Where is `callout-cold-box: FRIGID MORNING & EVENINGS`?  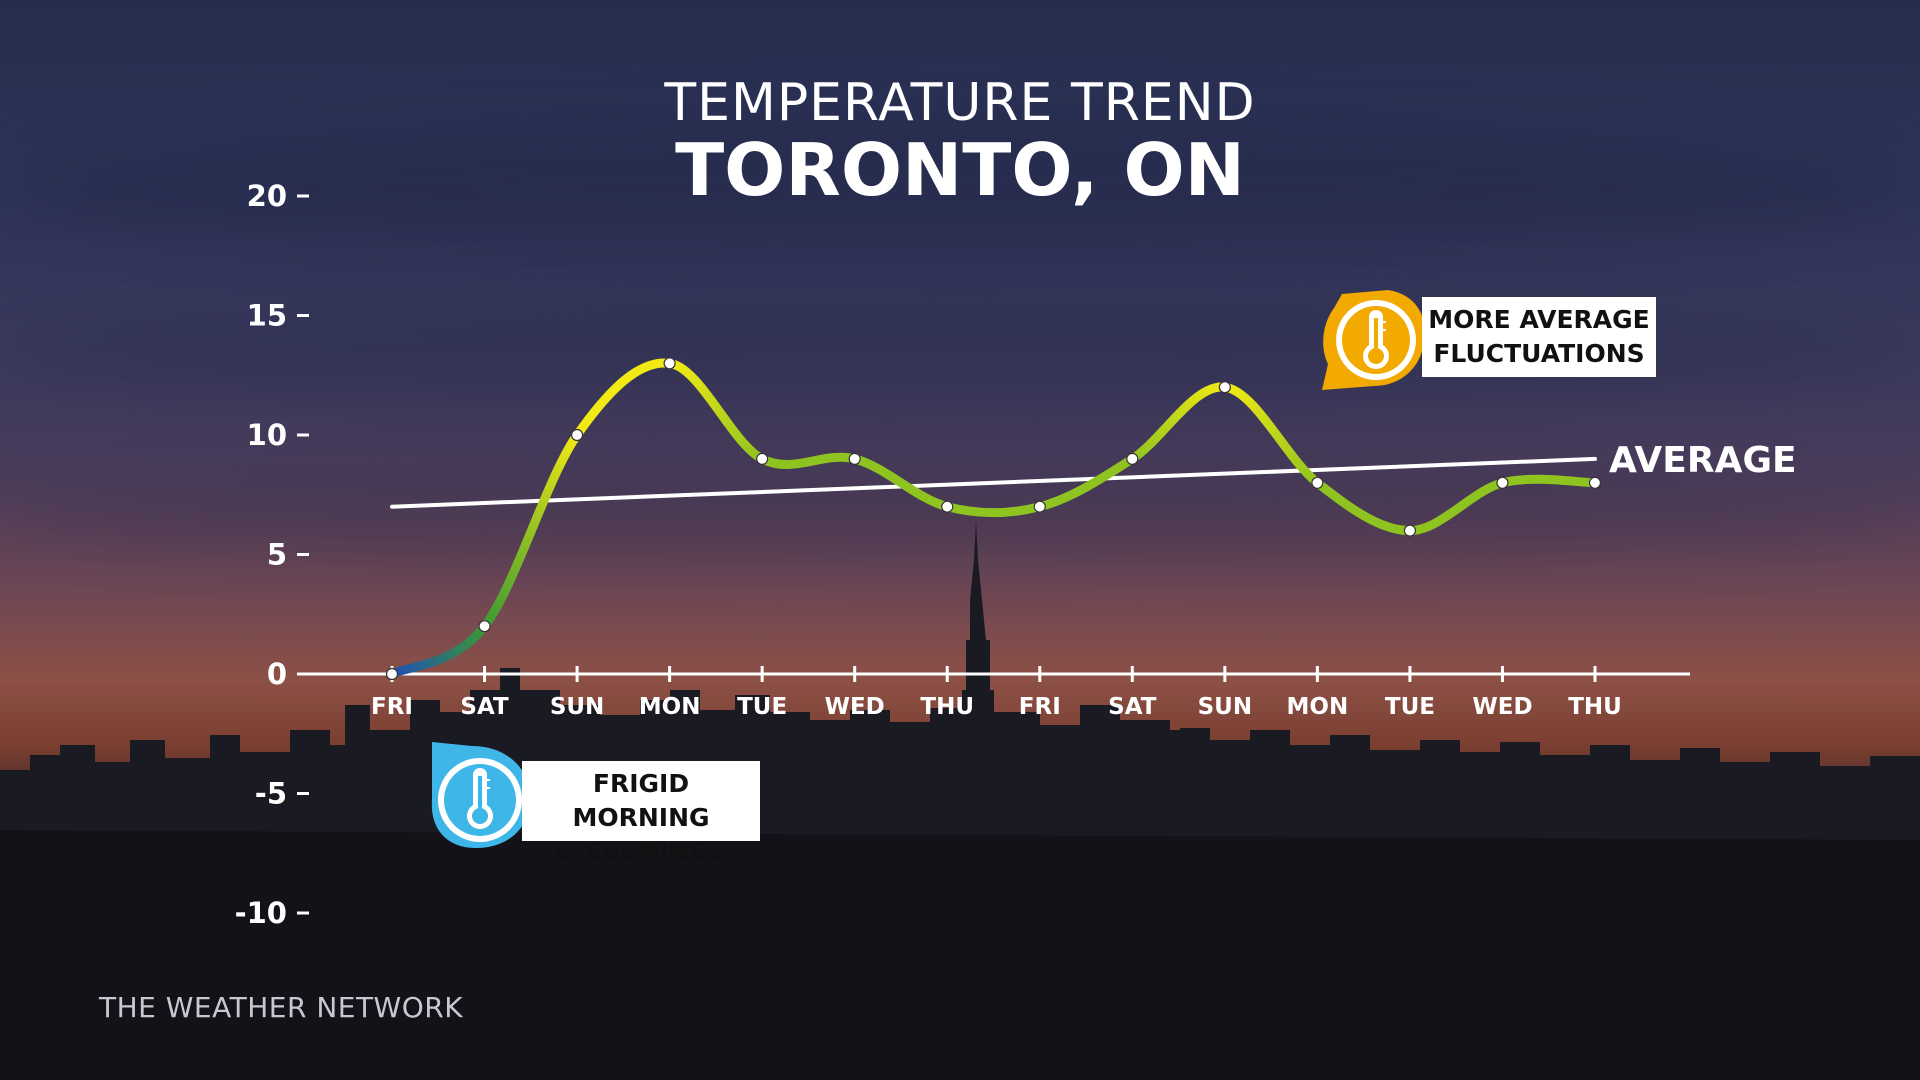 callout-cold-box: FRIGID MORNING & EVENINGS is located at coordinates (641, 813).